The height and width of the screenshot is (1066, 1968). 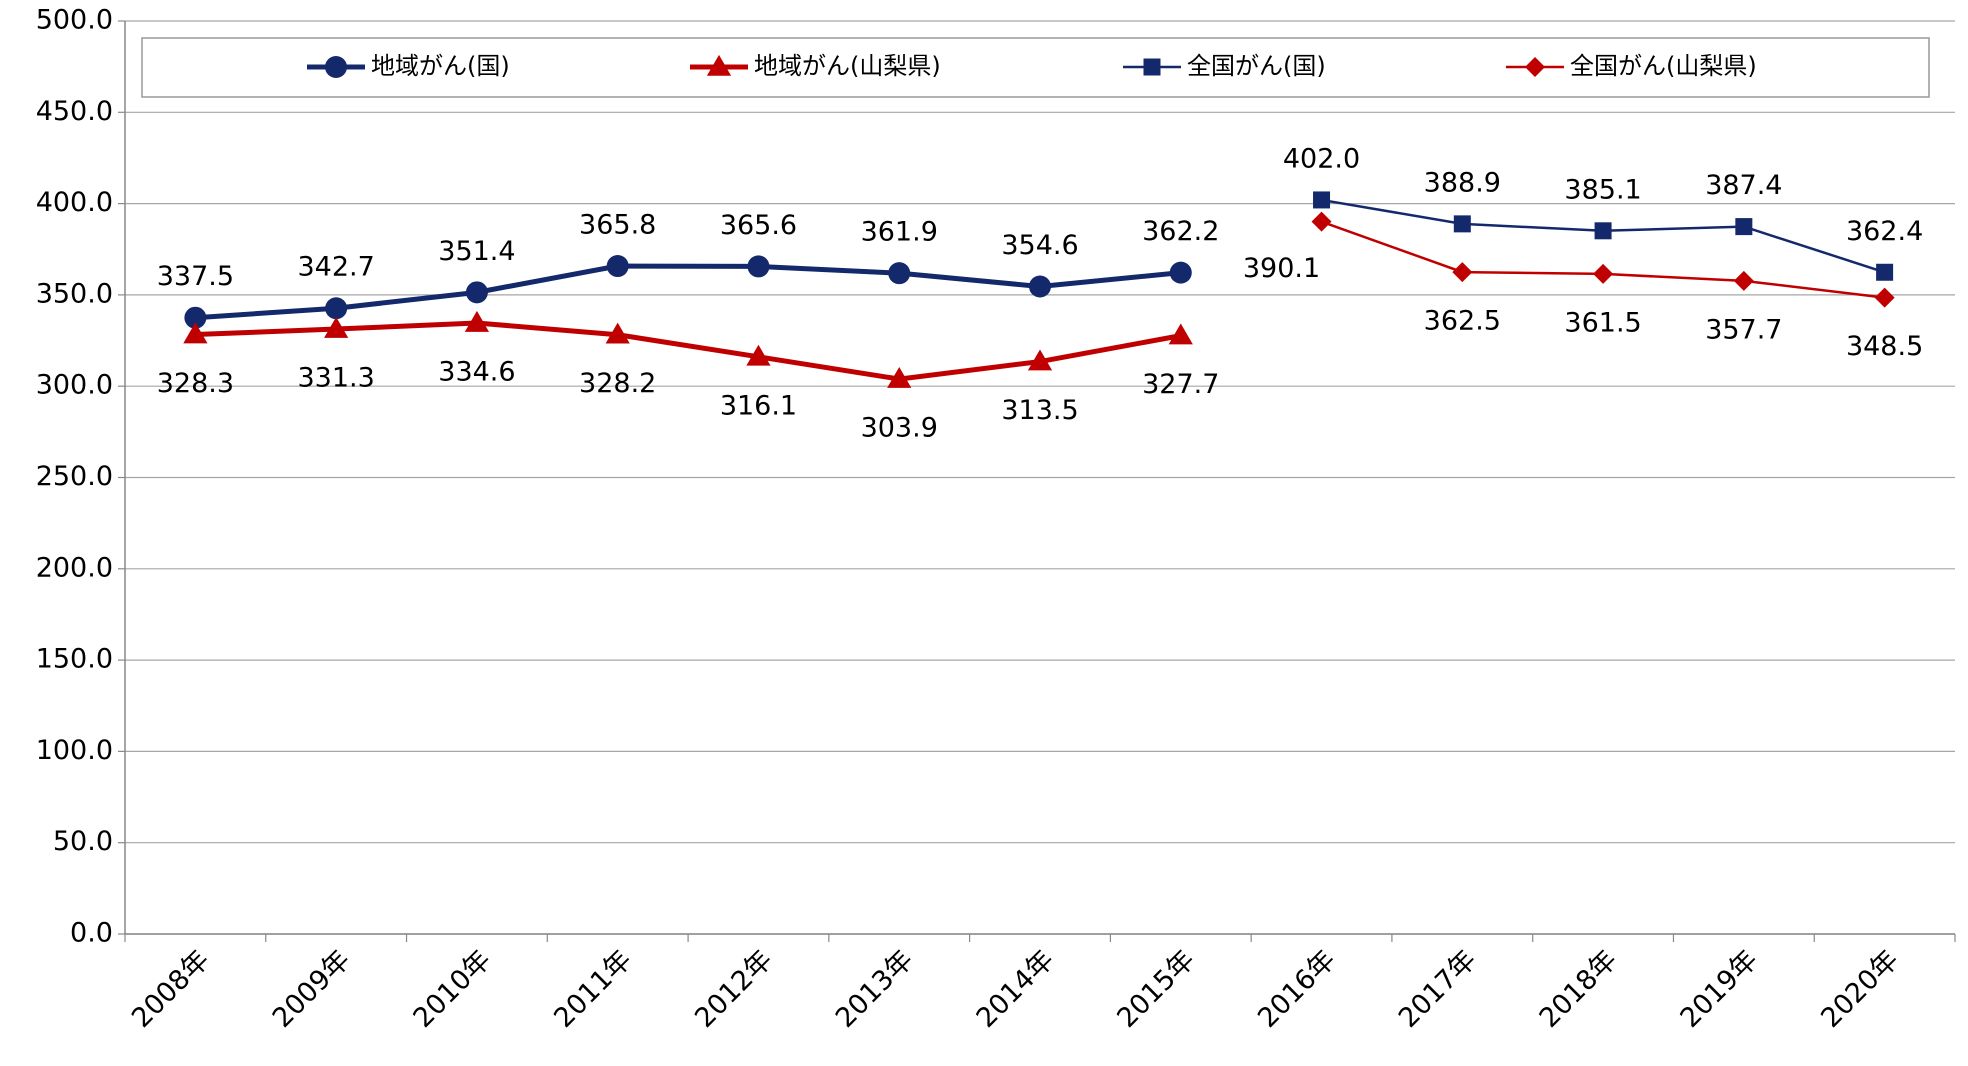 What do you see at coordinates (734, 989) in the screenshot?
I see `x-tick-label: 2012年` at bounding box center [734, 989].